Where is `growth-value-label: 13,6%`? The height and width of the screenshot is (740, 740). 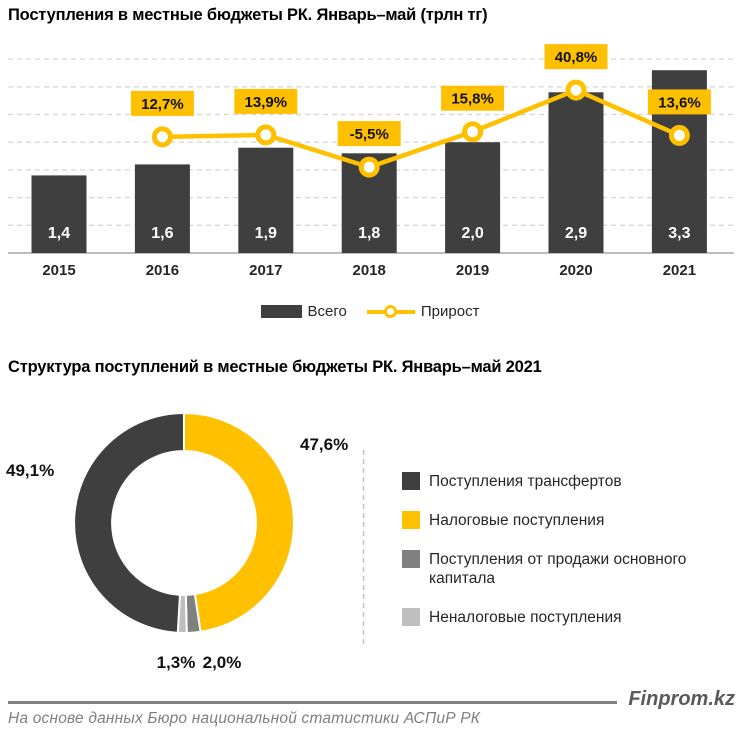
growth-value-label: 13,6% is located at coordinates (679, 102).